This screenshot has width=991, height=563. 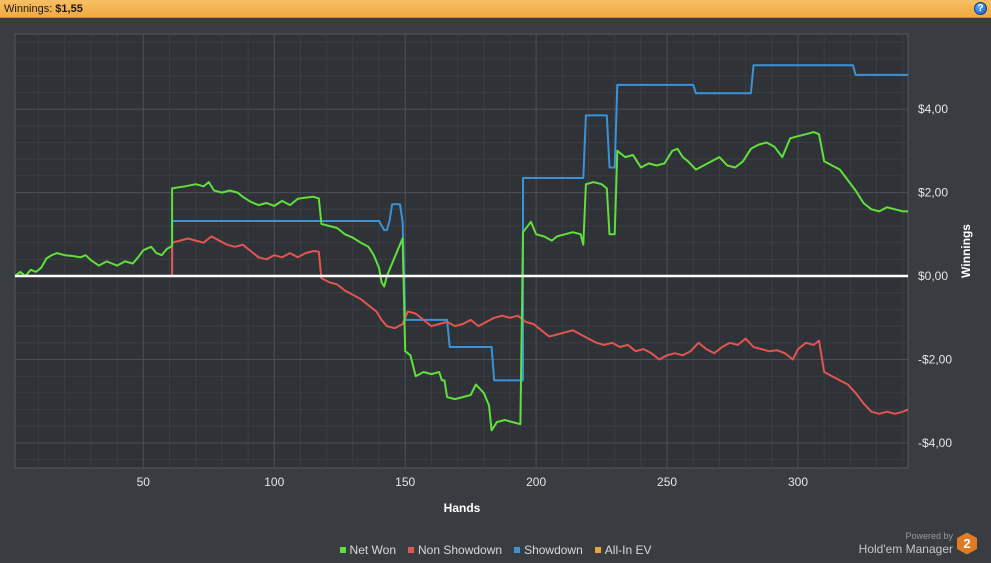 What do you see at coordinates (536, 482) in the screenshot?
I see `x-tick-label: 200` at bounding box center [536, 482].